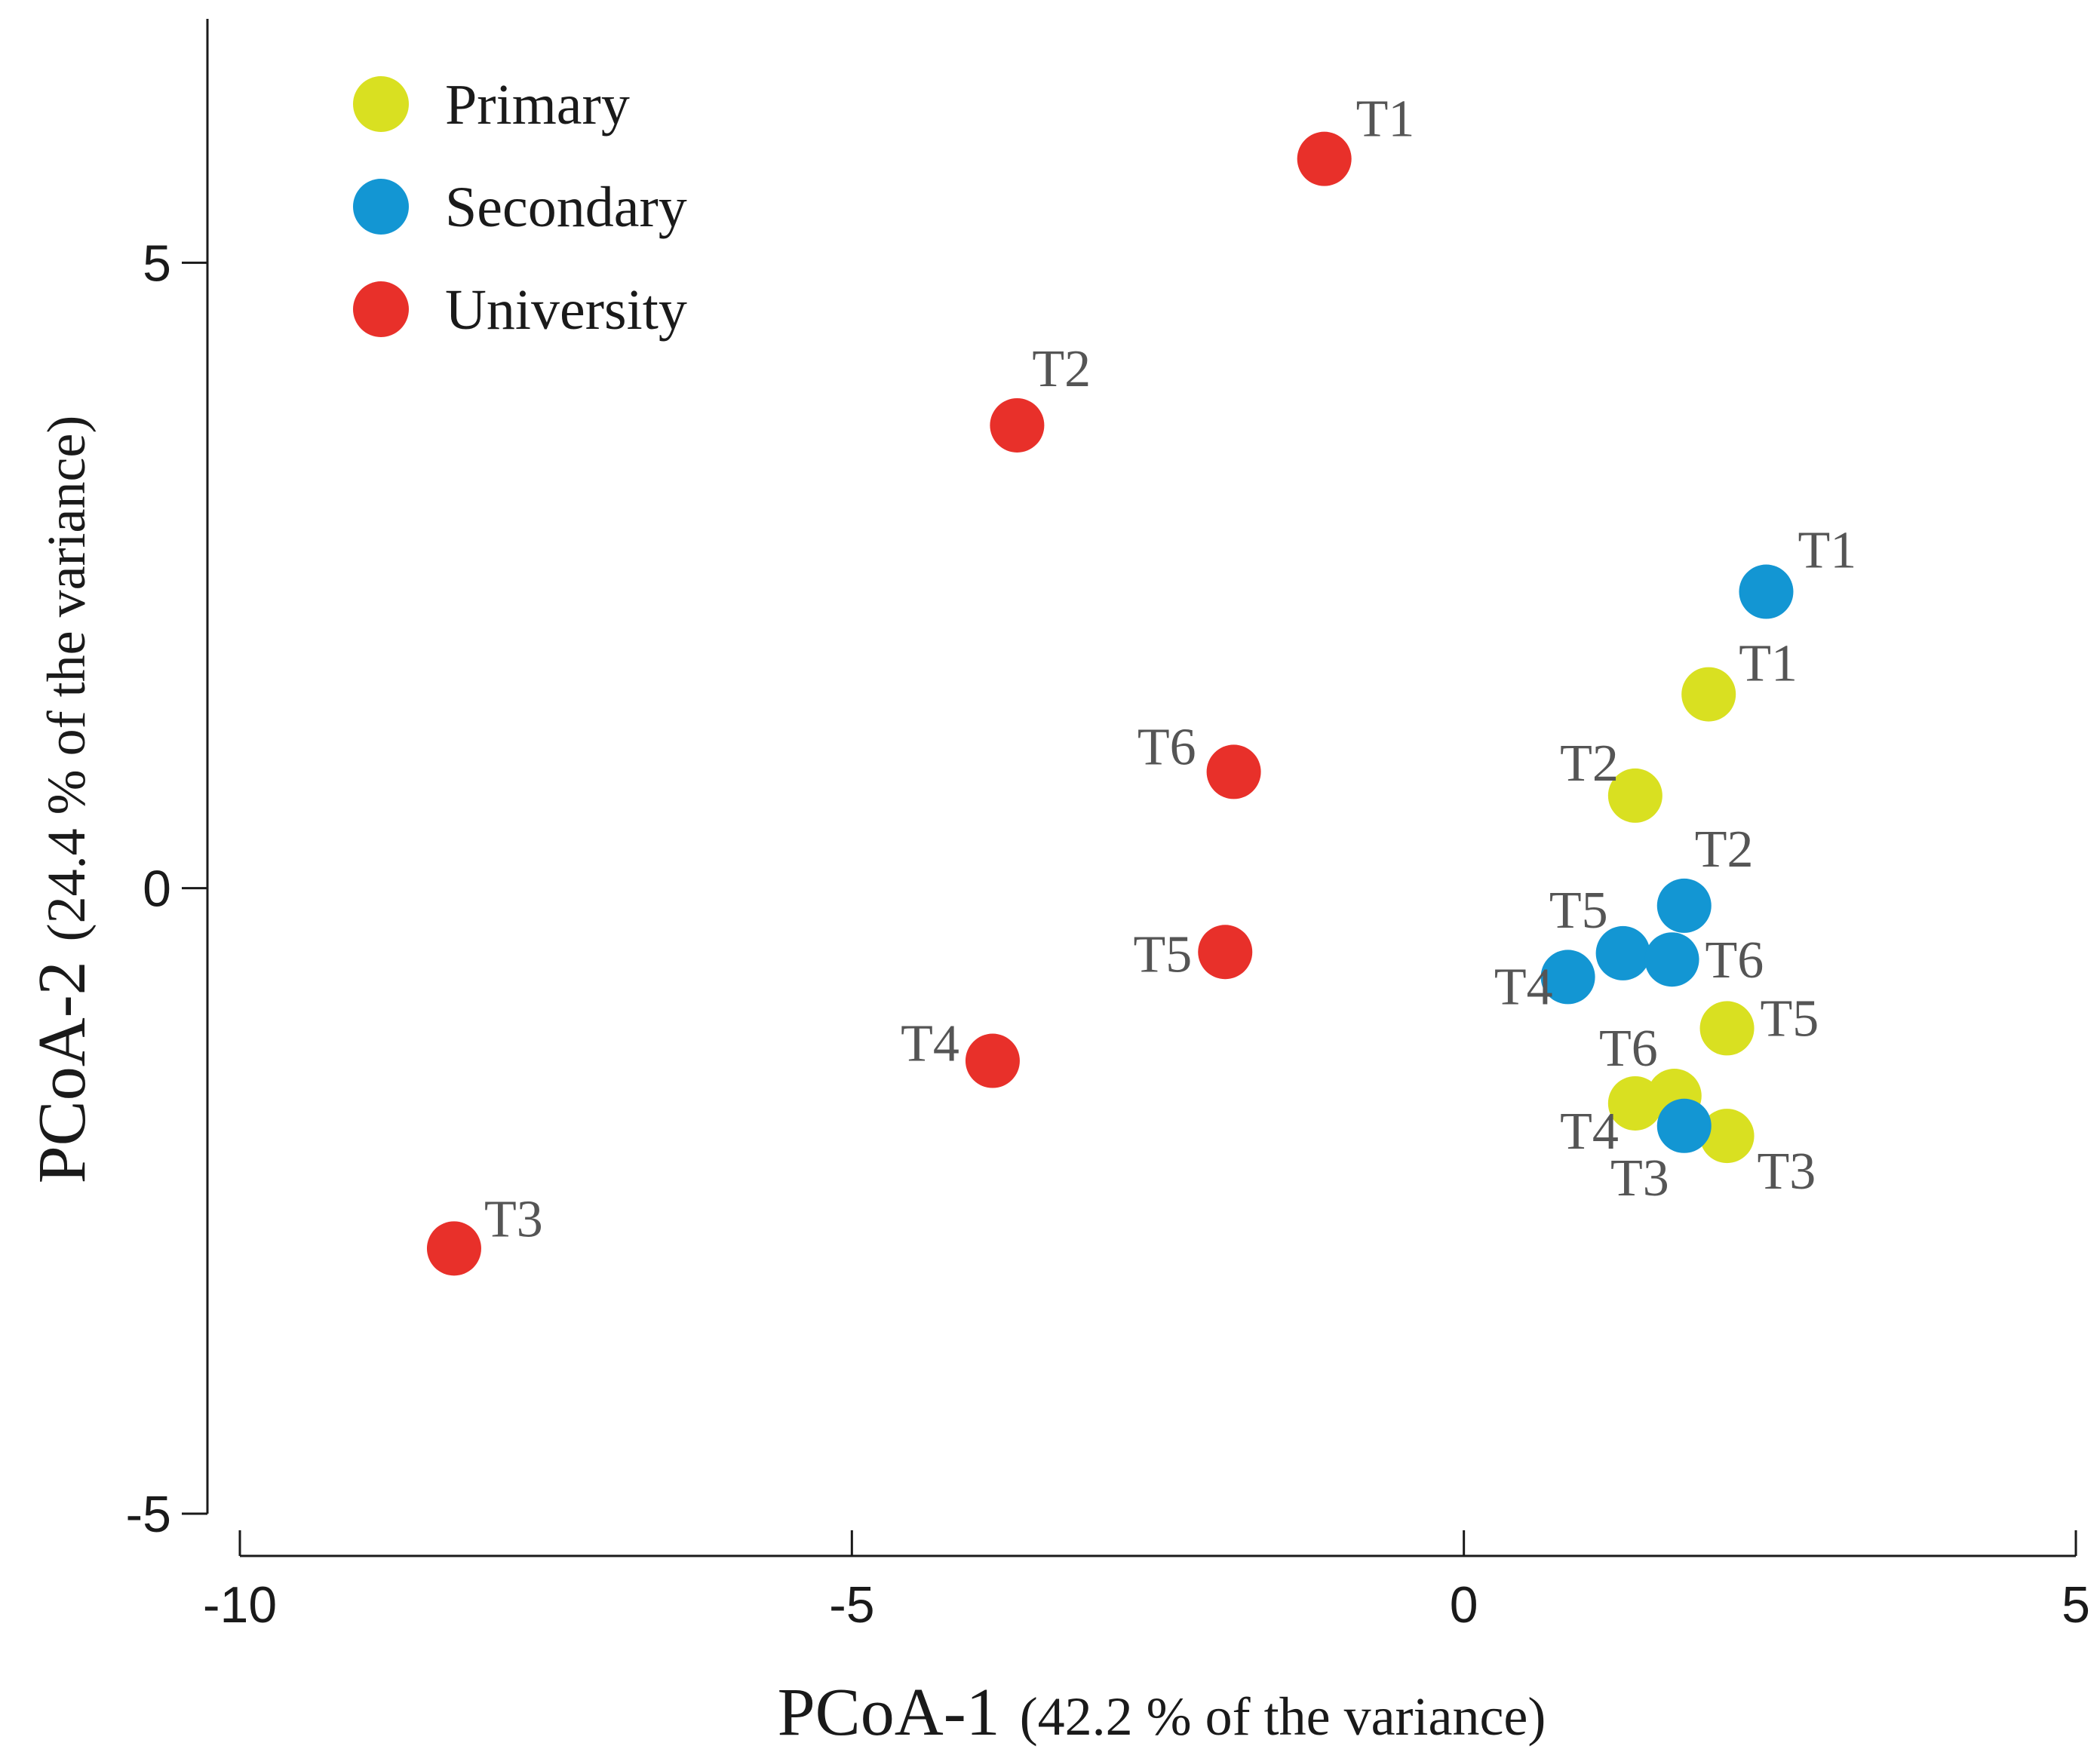  What do you see at coordinates (62, 1072) in the screenshot?
I see `y-axis-title-main: PCoA-2` at bounding box center [62, 1072].